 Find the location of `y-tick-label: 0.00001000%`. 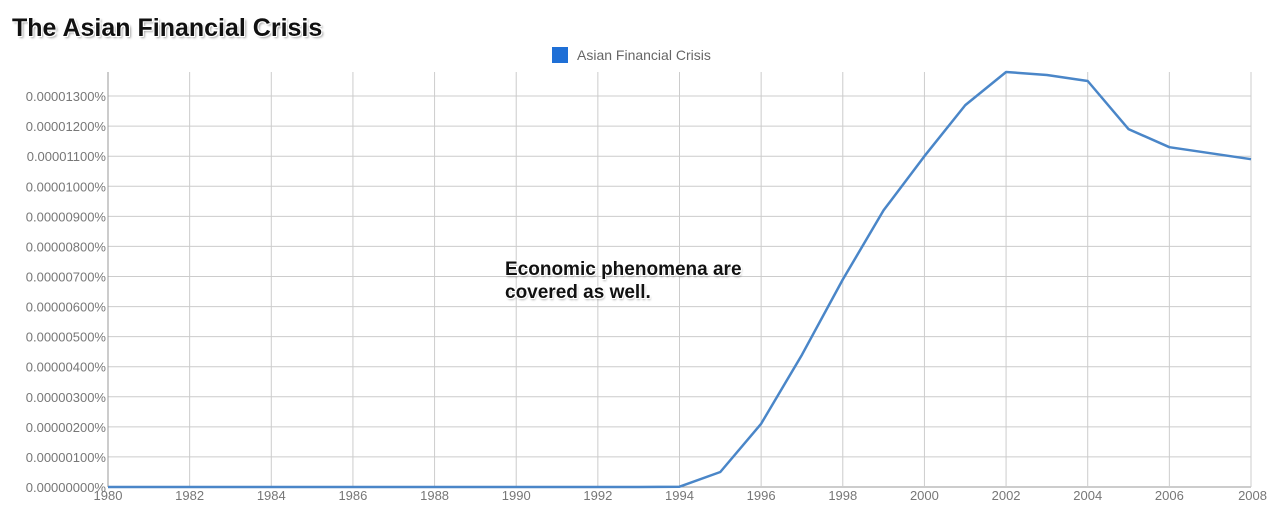

y-tick-label: 0.00001000% is located at coordinates (66, 186).